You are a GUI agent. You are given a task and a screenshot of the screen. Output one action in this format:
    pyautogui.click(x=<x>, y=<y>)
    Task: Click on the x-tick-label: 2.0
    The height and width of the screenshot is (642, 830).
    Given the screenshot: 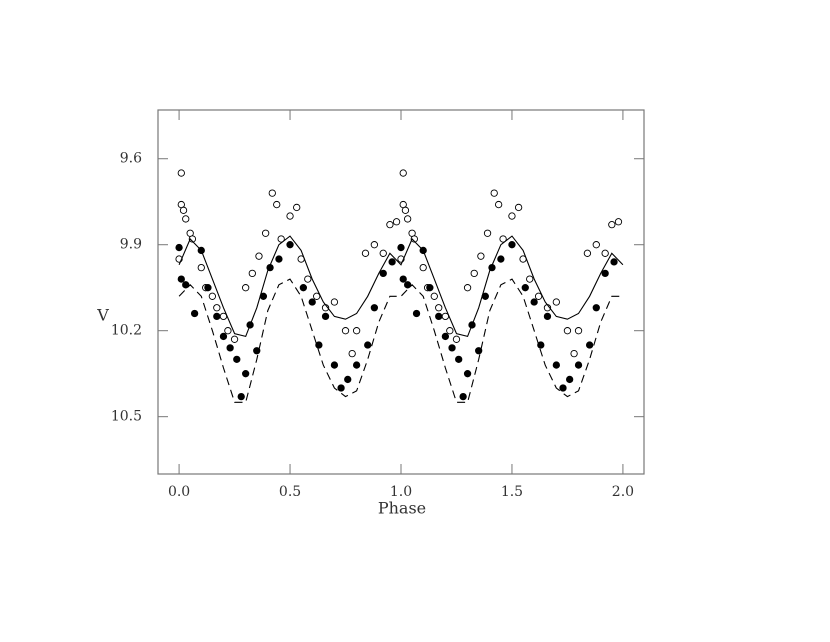 What is the action you would take?
    pyautogui.click(x=623, y=492)
    